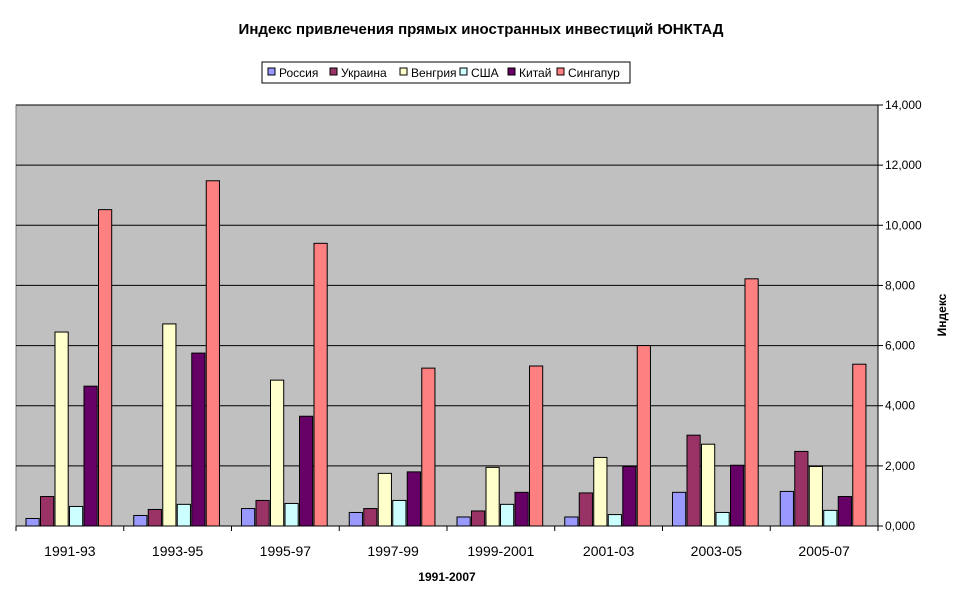 Image resolution: width=970 pixels, height=604 pixels. What do you see at coordinates (609, 551) in the screenshot?
I see `x-tick-label: 2001-03` at bounding box center [609, 551].